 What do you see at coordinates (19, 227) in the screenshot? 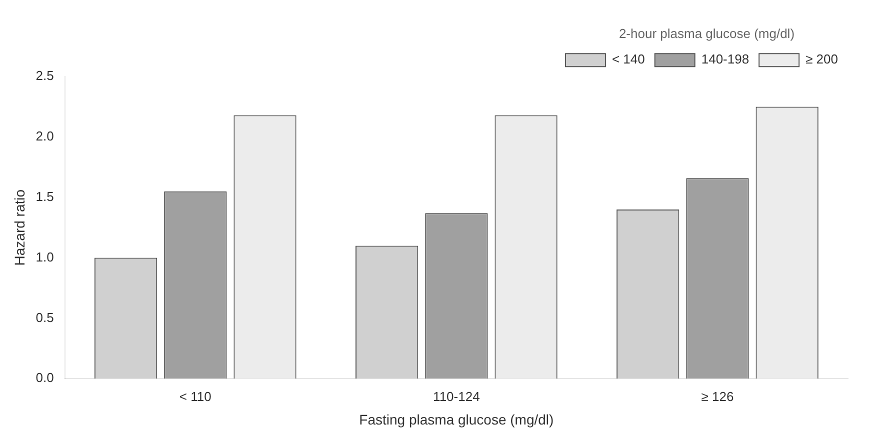
I see `y-axis-title: Hazard ratio` at bounding box center [19, 227].